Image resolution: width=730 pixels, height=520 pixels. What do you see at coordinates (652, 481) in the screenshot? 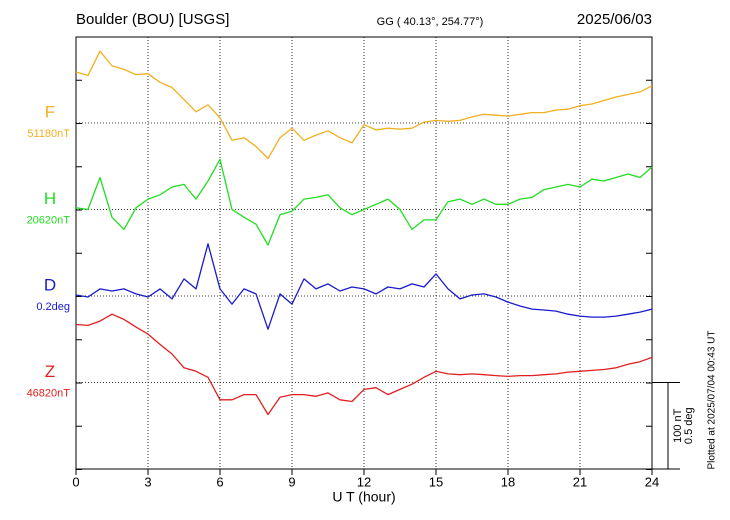
I see `x-tick-label: 24` at bounding box center [652, 481].